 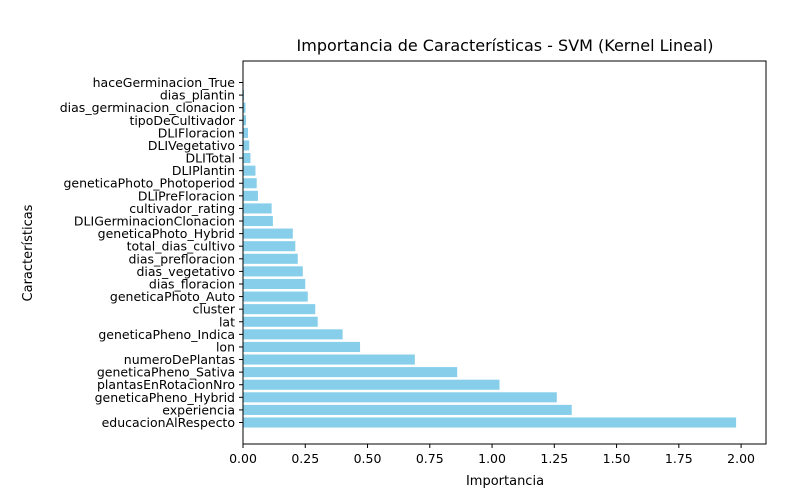 I want to click on y-tick-label-geneticaphoto-auto: geneticaPhoto_Auto, so click(x=172, y=296).